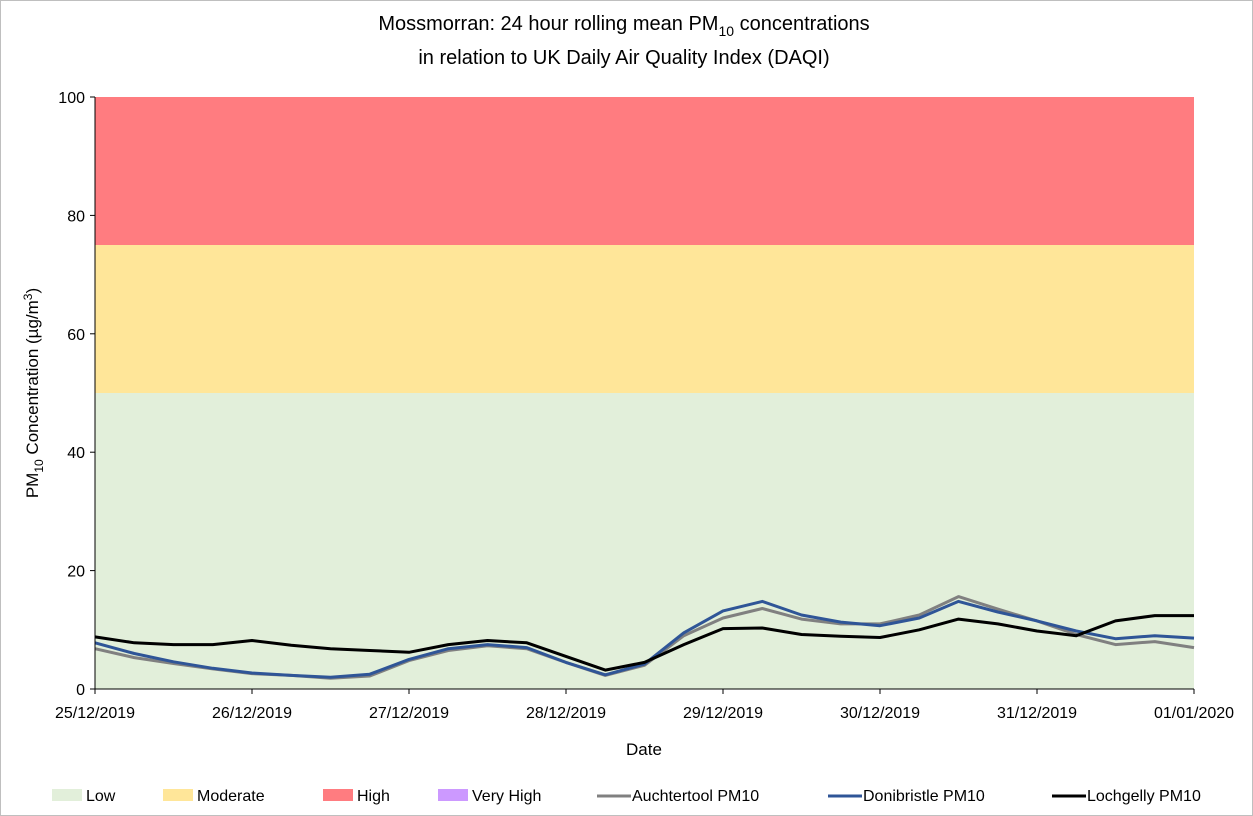 The height and width of the screenshot is (816, 1253). What do you see at coordinates (1037, 713) in the screenshot?
I see `x-tick-label: 31/12/2019` at bounding box center [1037, 713].